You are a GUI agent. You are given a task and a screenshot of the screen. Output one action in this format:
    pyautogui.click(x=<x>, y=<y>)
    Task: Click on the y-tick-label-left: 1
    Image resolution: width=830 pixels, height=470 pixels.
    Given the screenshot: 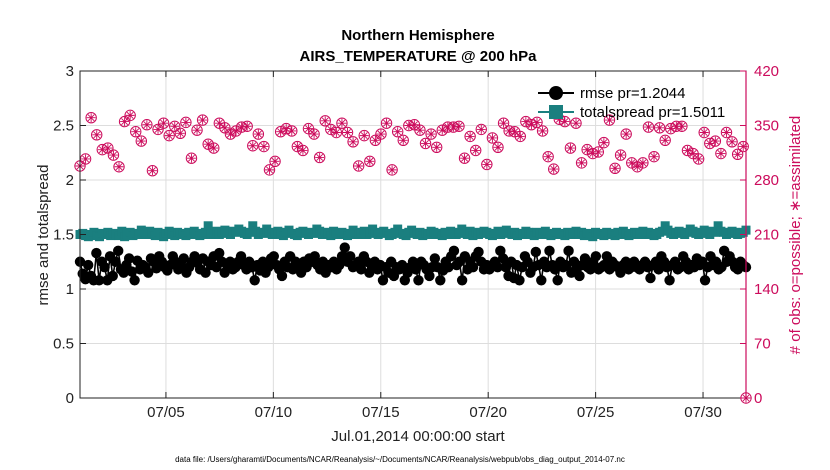 What is the action you would take?
    pyautogui.click(x=70, y=289)
    